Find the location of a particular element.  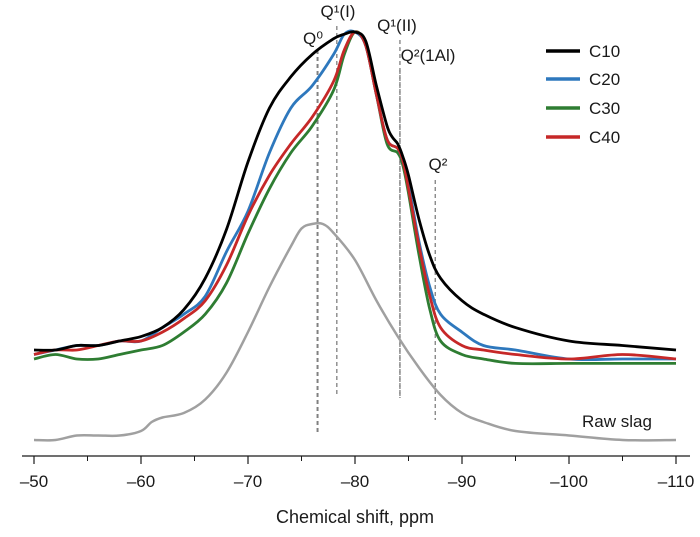

legend: C10 C20 C30 C40 is located at coordinates (583, 94).